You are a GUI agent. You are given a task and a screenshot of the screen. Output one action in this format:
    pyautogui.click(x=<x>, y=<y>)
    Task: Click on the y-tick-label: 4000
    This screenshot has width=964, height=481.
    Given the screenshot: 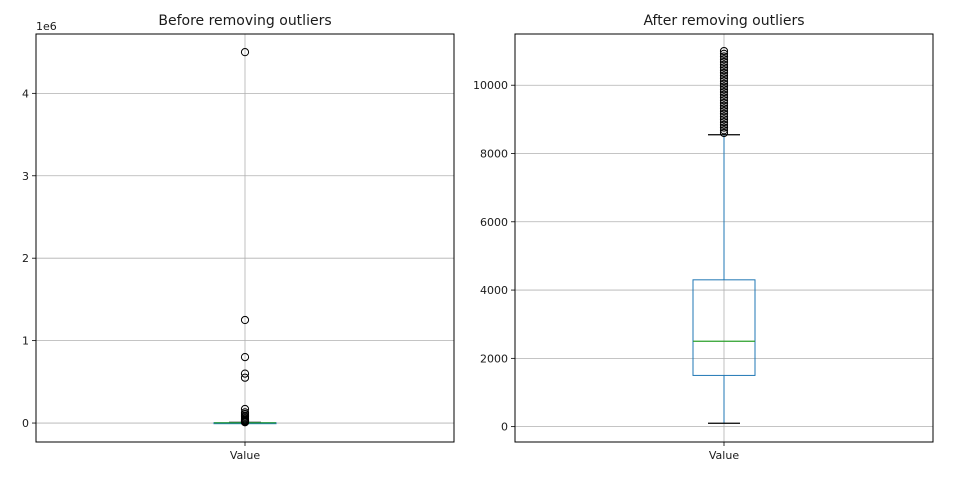 What is the action you would take?
    pyautogui.click(x=494, y=290)
    